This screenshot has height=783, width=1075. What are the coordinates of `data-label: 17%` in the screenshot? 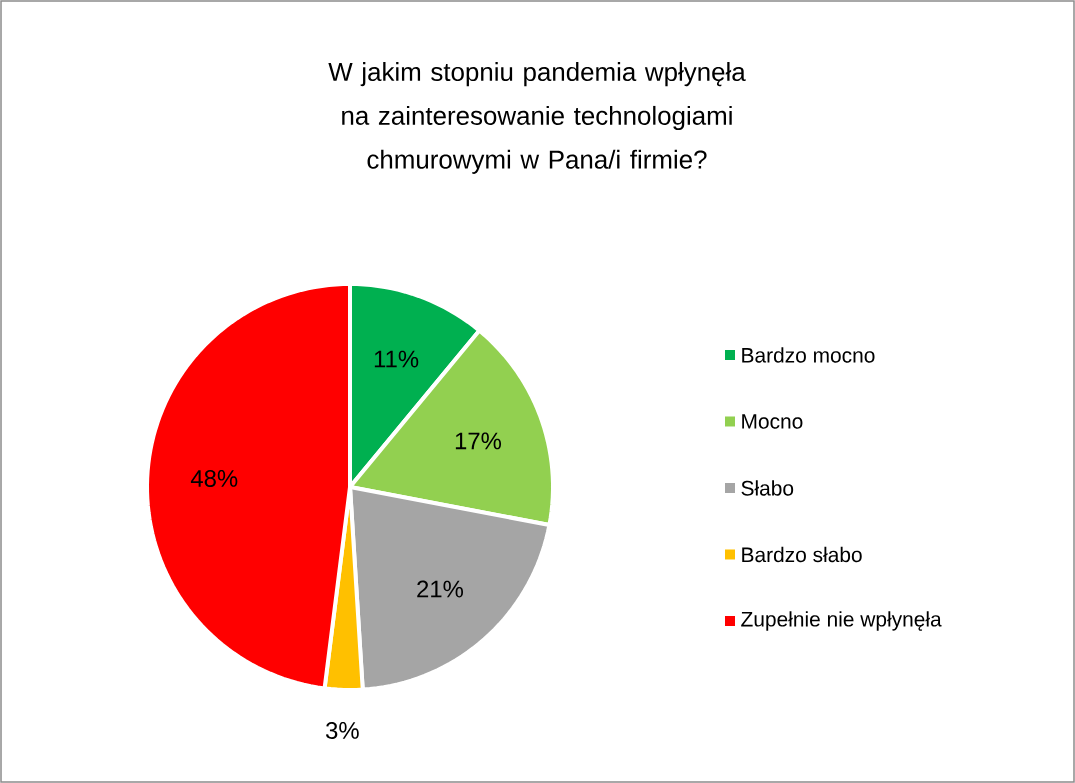 It's located at (478, 441).